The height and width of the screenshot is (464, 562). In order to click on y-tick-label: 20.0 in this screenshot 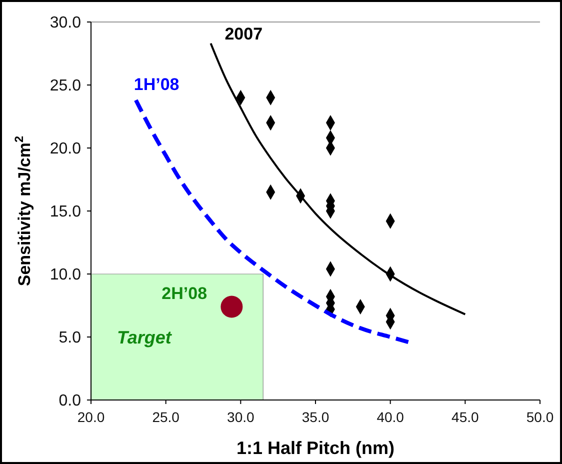, I will do `click(66, 149)`.